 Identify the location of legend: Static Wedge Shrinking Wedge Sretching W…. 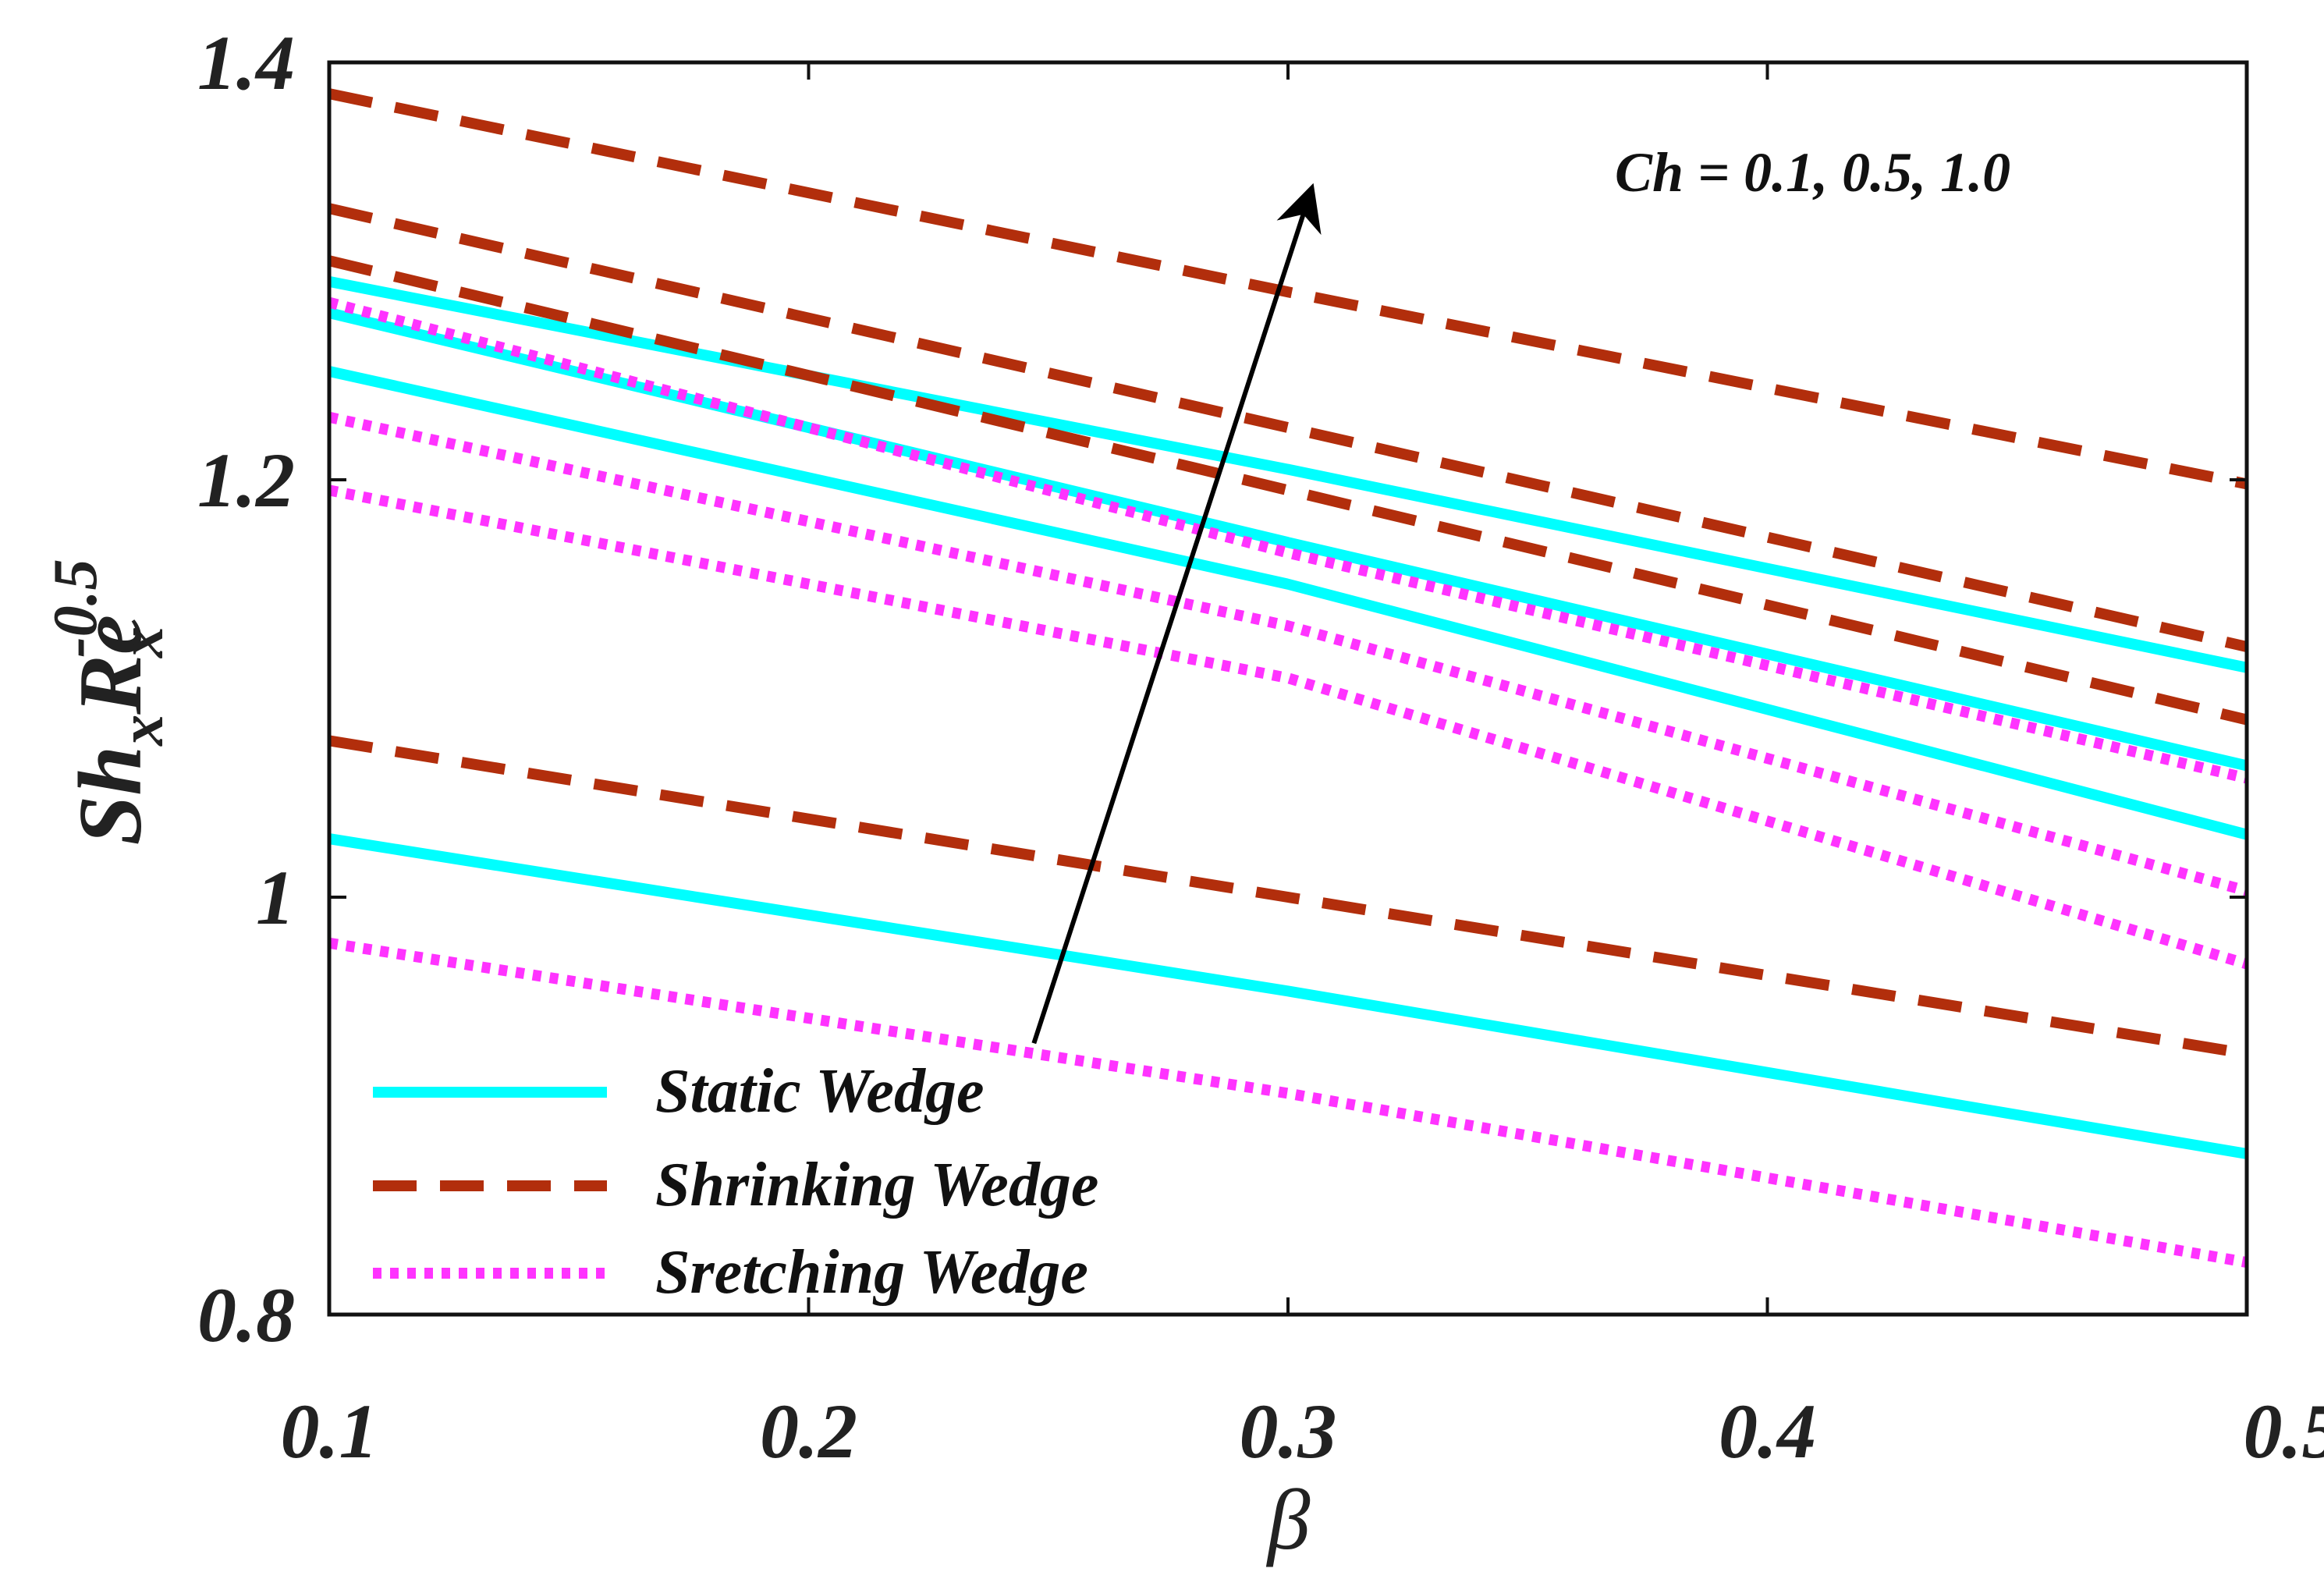
(735, 1182).